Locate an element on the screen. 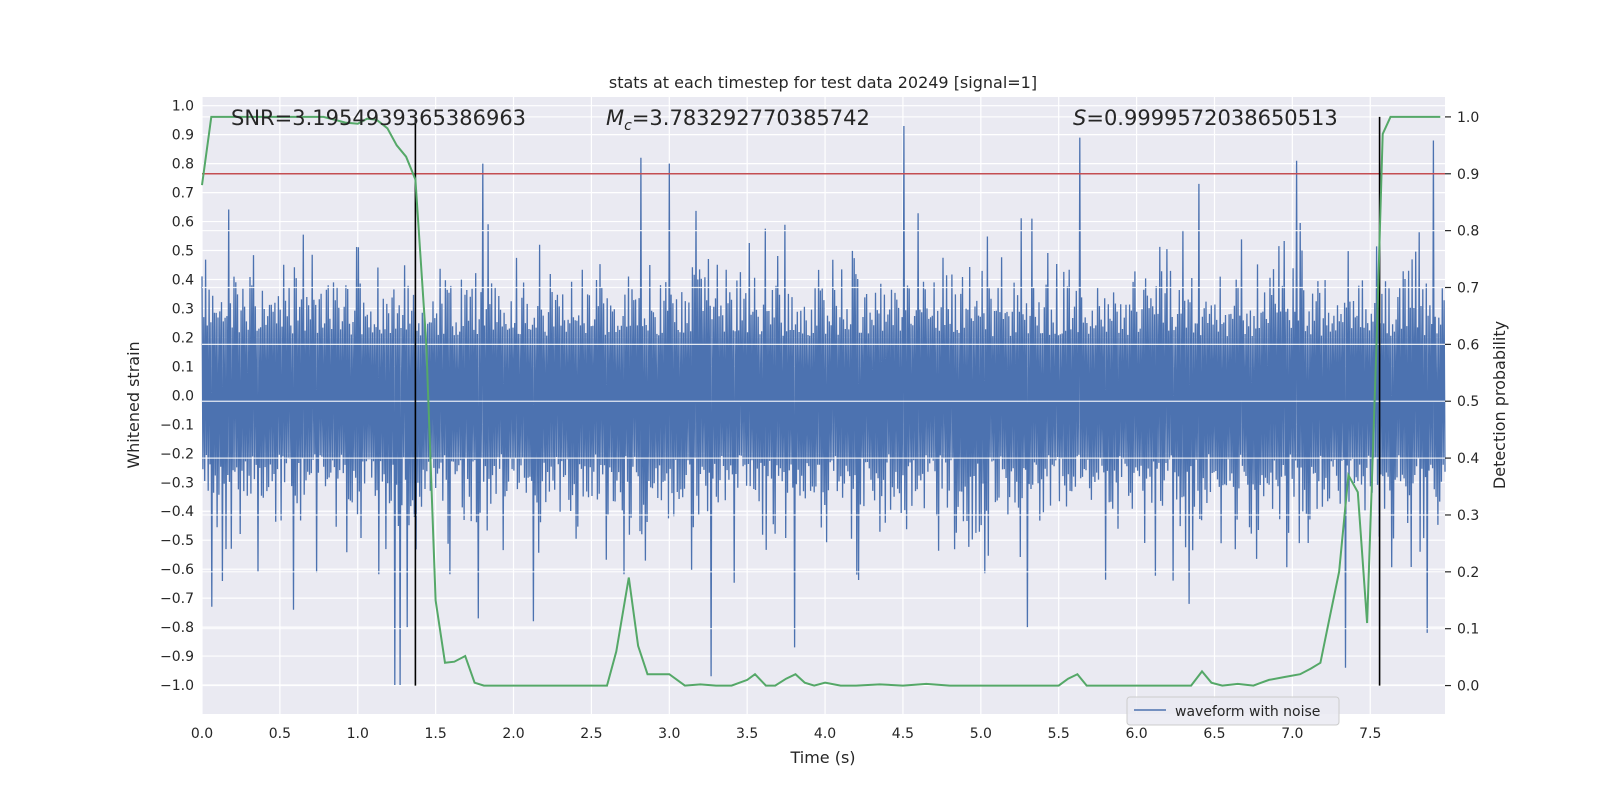  y-left-tick-label: −0.3 is located at coordinates (177, 483).